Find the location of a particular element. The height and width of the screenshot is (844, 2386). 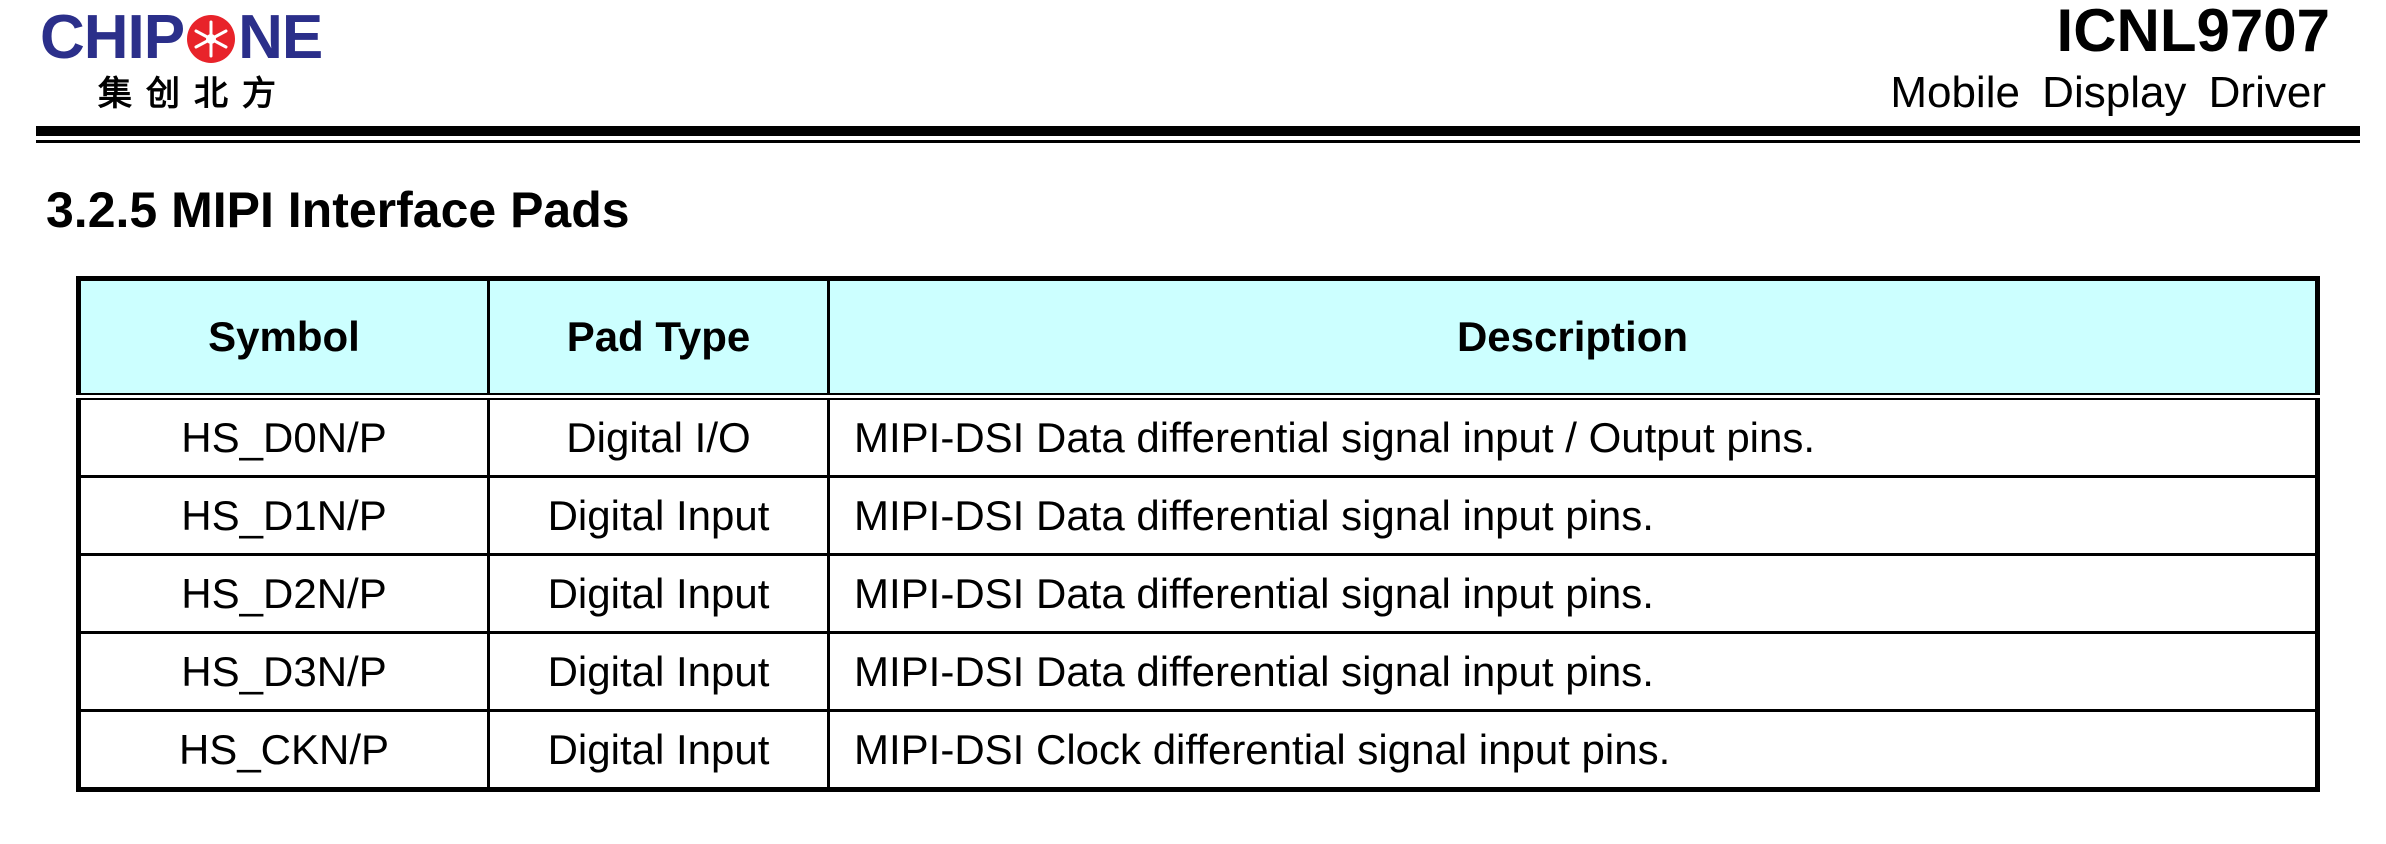

cell-symbol: HS_D0N/P is located at coordinates (283, 436).